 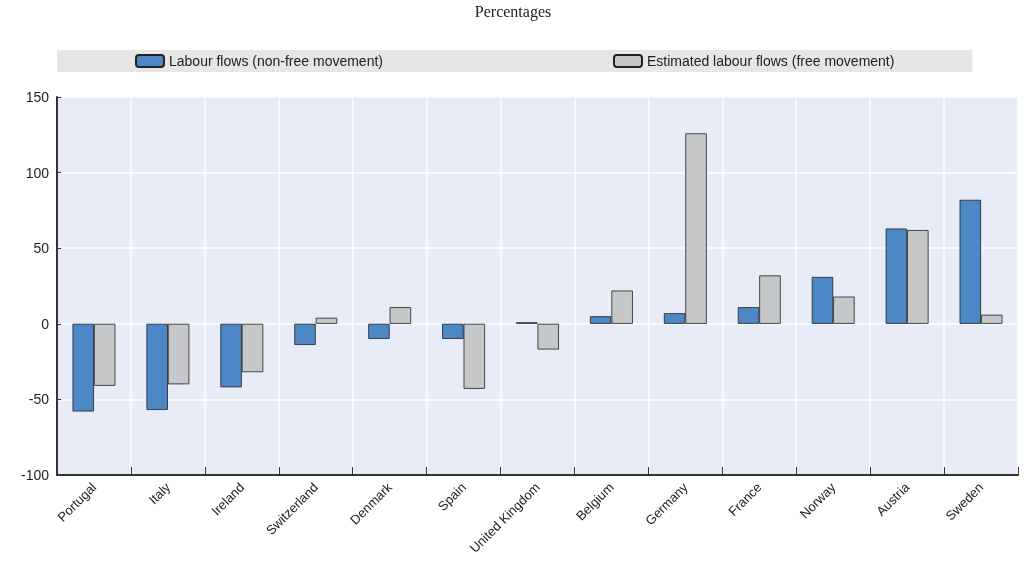 What do you see at coordinates (39, 399) in the screenshot?
I see `y-tick-label: -50` at bounding box center [39, 399].